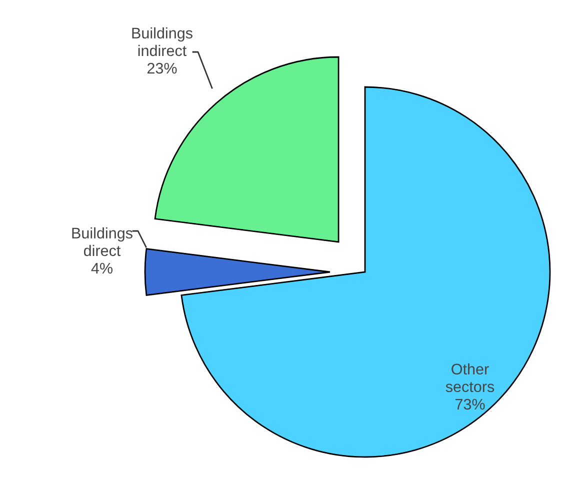 Image resolution: width=566 pixels, height=487 pixels. I want to click on slice-label: Buildings direct, so click(102, 241).